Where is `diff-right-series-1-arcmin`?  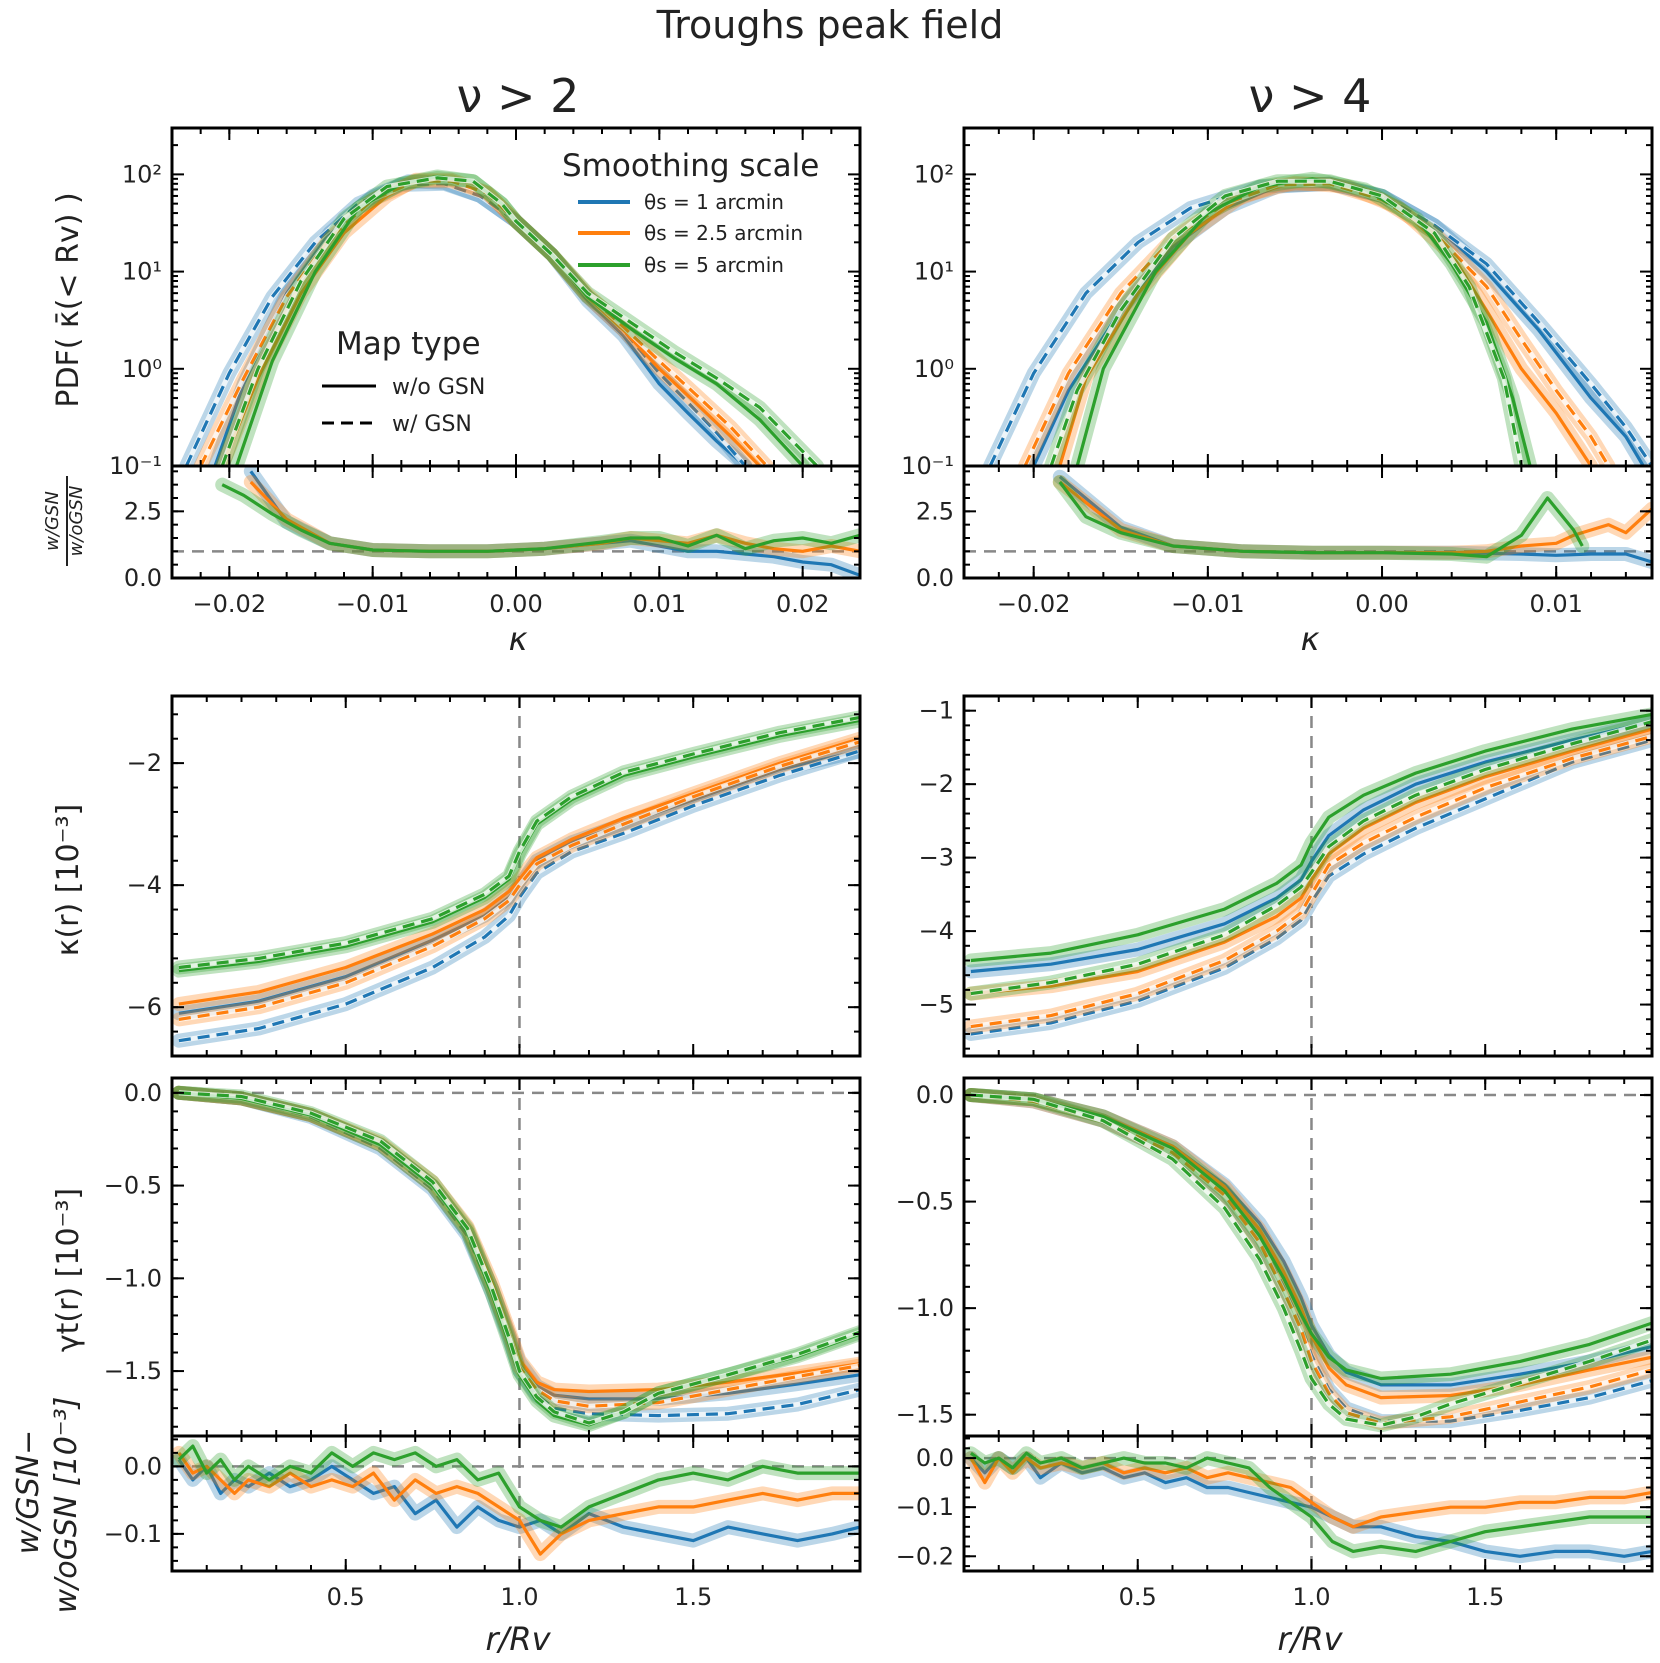
diff-right-series-1-arcmin is located at coordinates (1310, 1507).